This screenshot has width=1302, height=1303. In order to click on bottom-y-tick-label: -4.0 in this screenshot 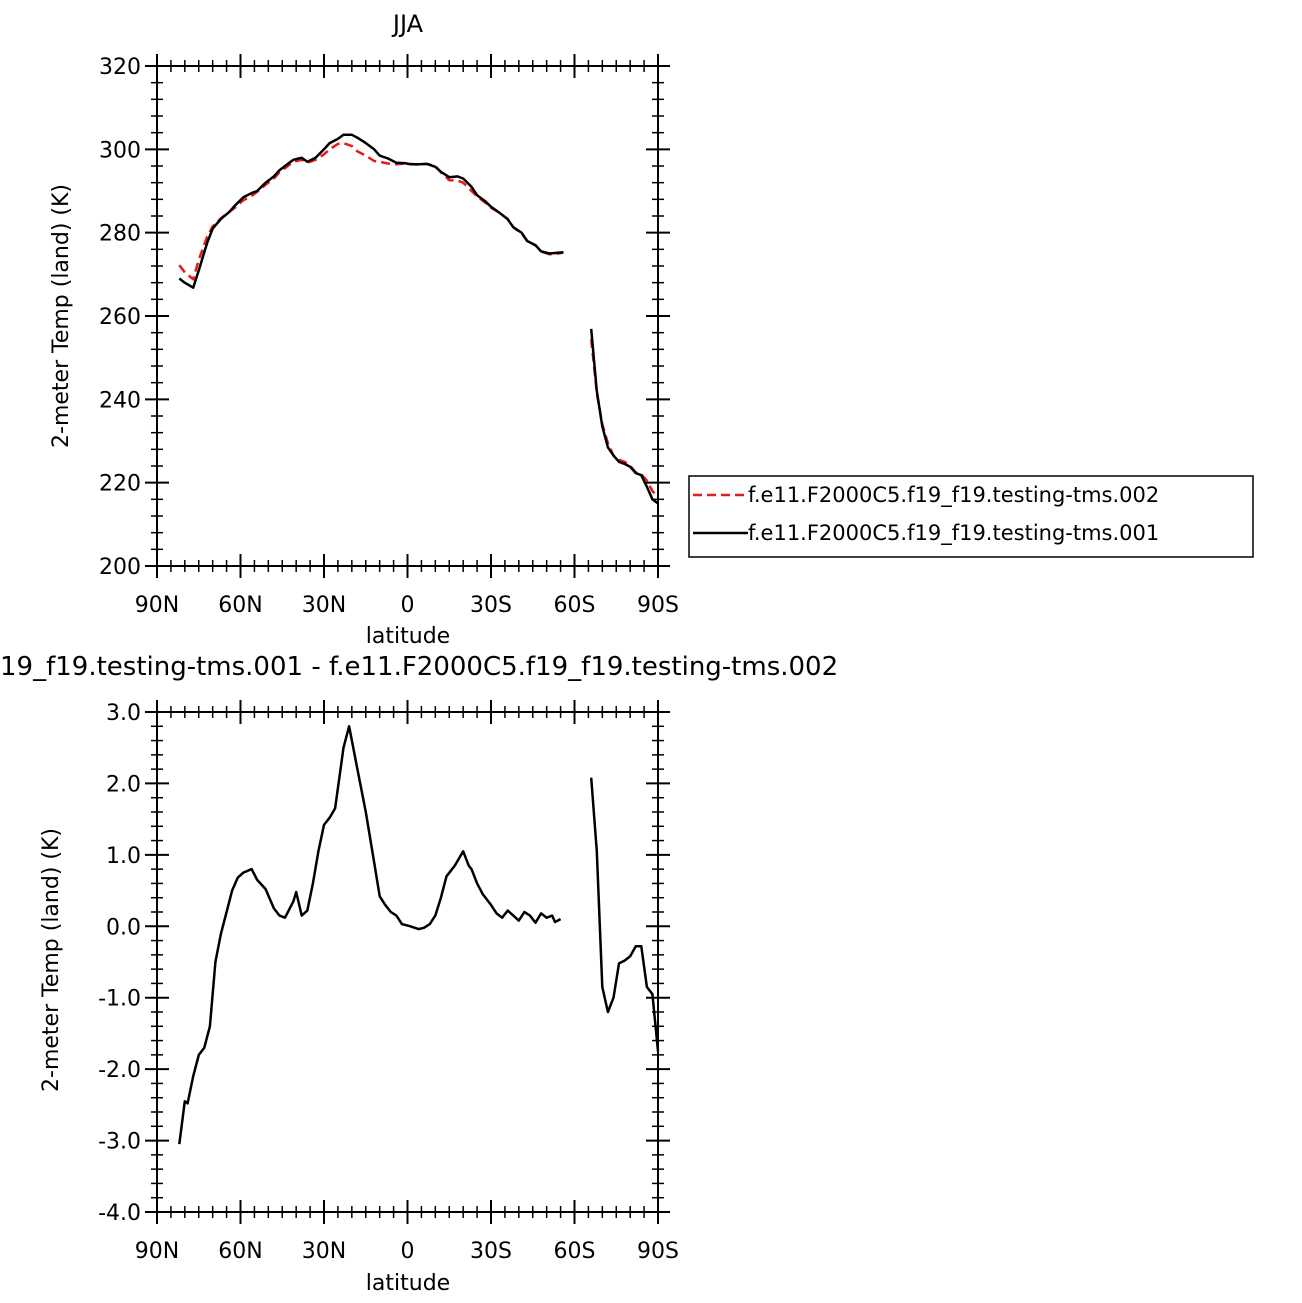, I will do `click(119, 1213)`.